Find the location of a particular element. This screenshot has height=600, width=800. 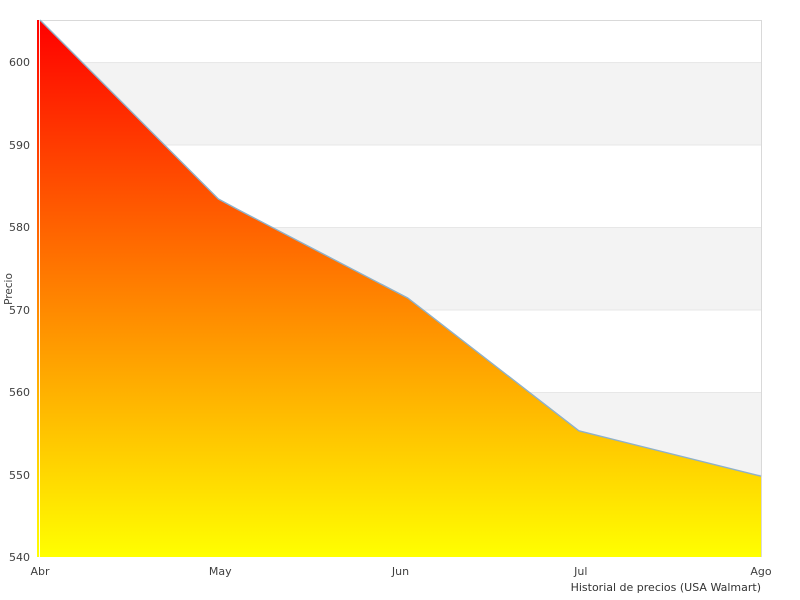

x-tick-label: May is located at coordinates (220, 571).